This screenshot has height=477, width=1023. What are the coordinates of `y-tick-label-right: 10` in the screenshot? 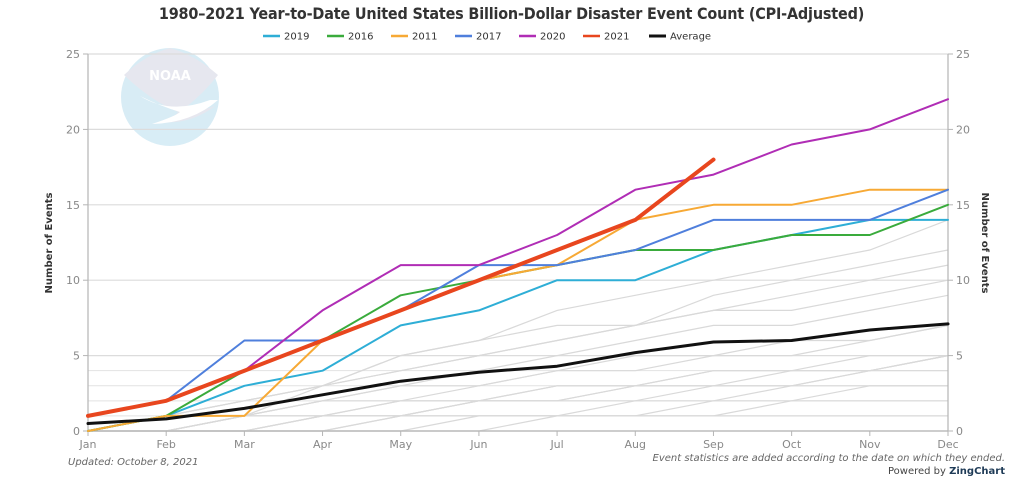 It's located at (963, 280).